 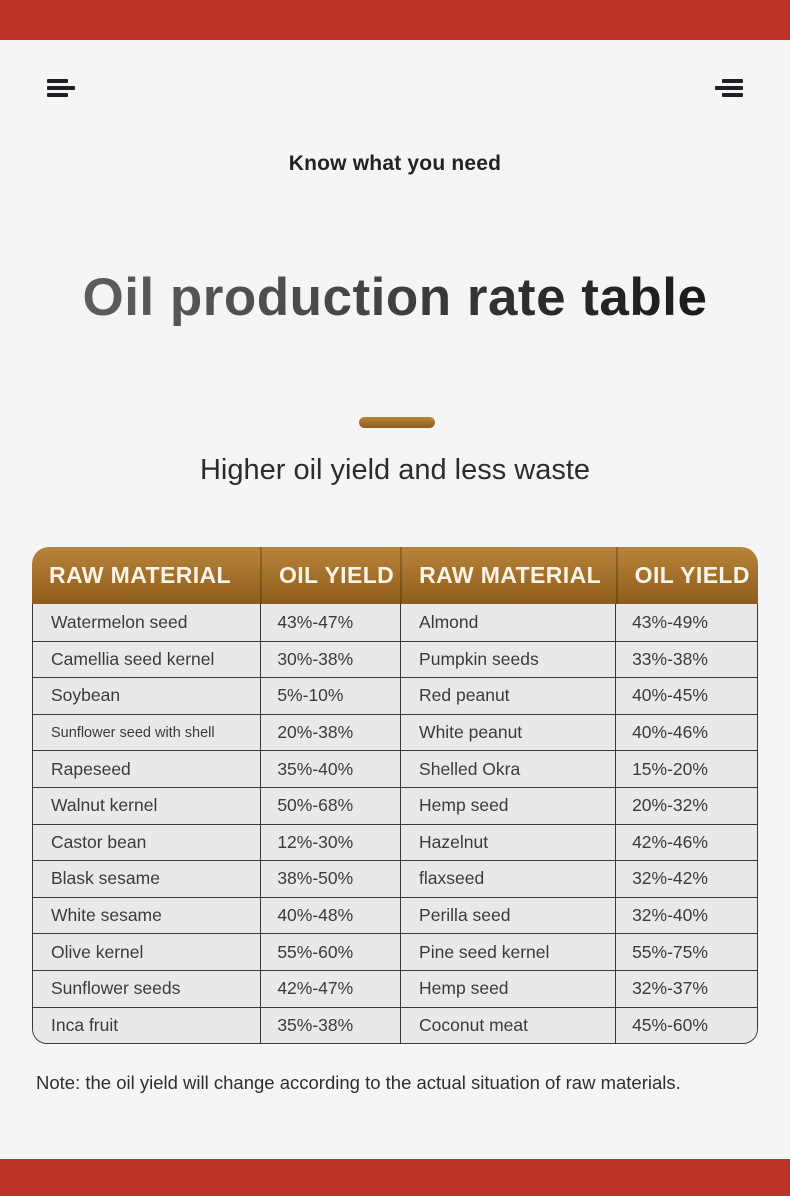 I want to click on table-row: Blask sesame 38%-50% flaxseed 32%-42%, so click(x=395, y=878).